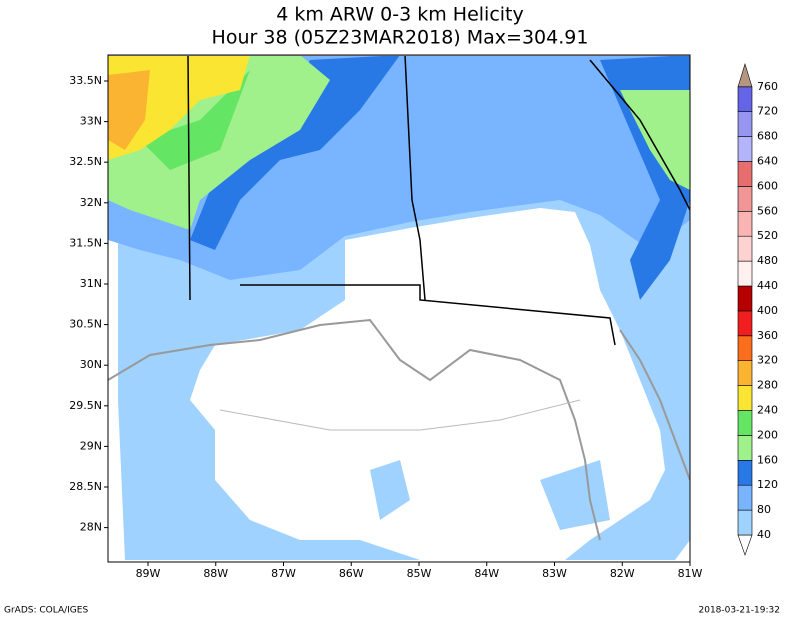 The height and width of the screenshot is (622, 800). I want to click on lon-label: 89W, so click(148, 573).